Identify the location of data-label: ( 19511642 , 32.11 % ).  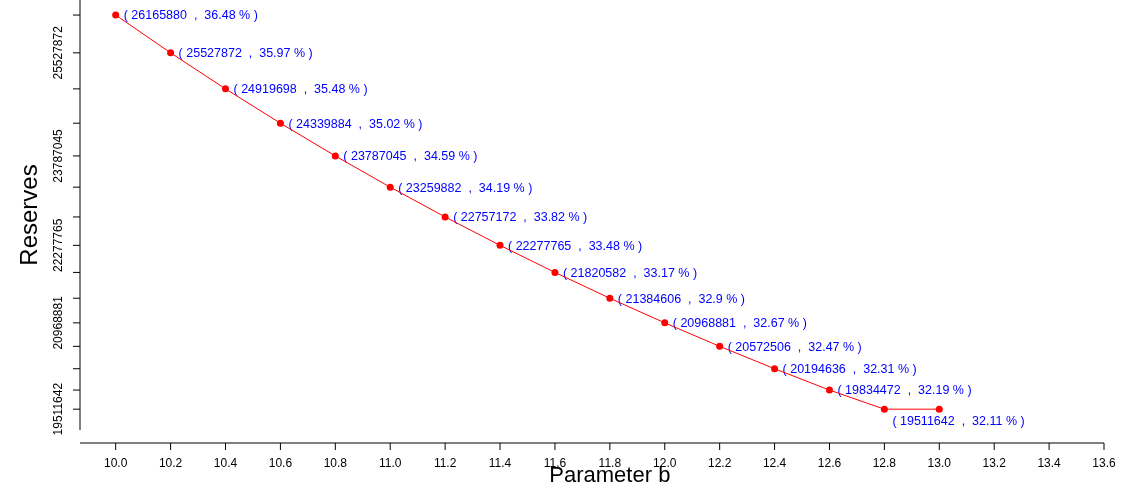
(958, 420).